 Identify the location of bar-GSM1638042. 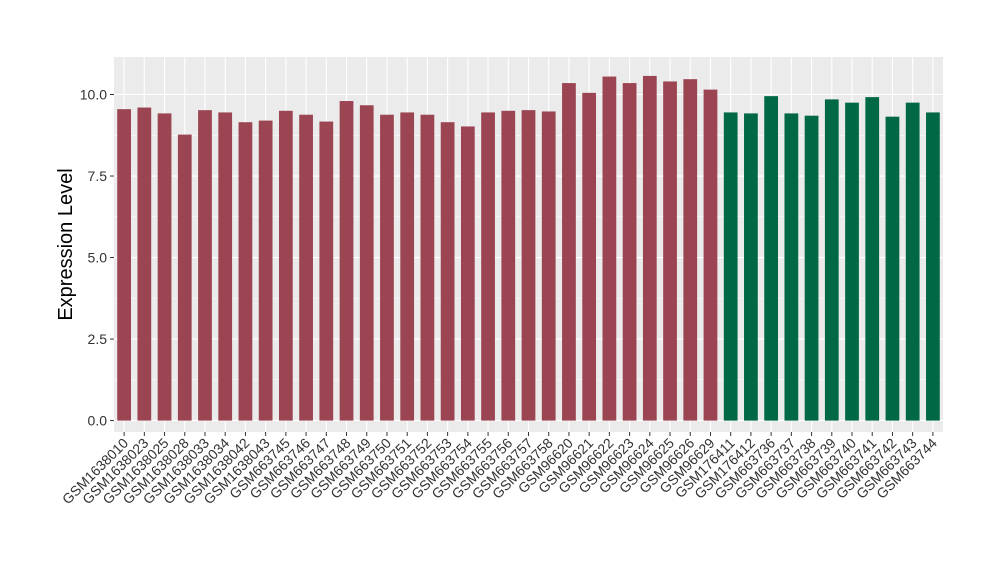
(245, 271).